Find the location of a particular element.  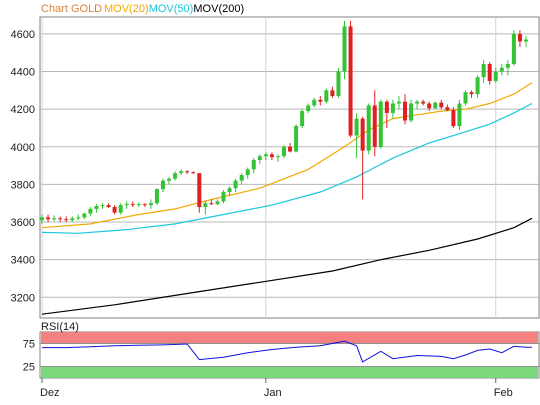

overbought-band is located at coordinates (289, 338).